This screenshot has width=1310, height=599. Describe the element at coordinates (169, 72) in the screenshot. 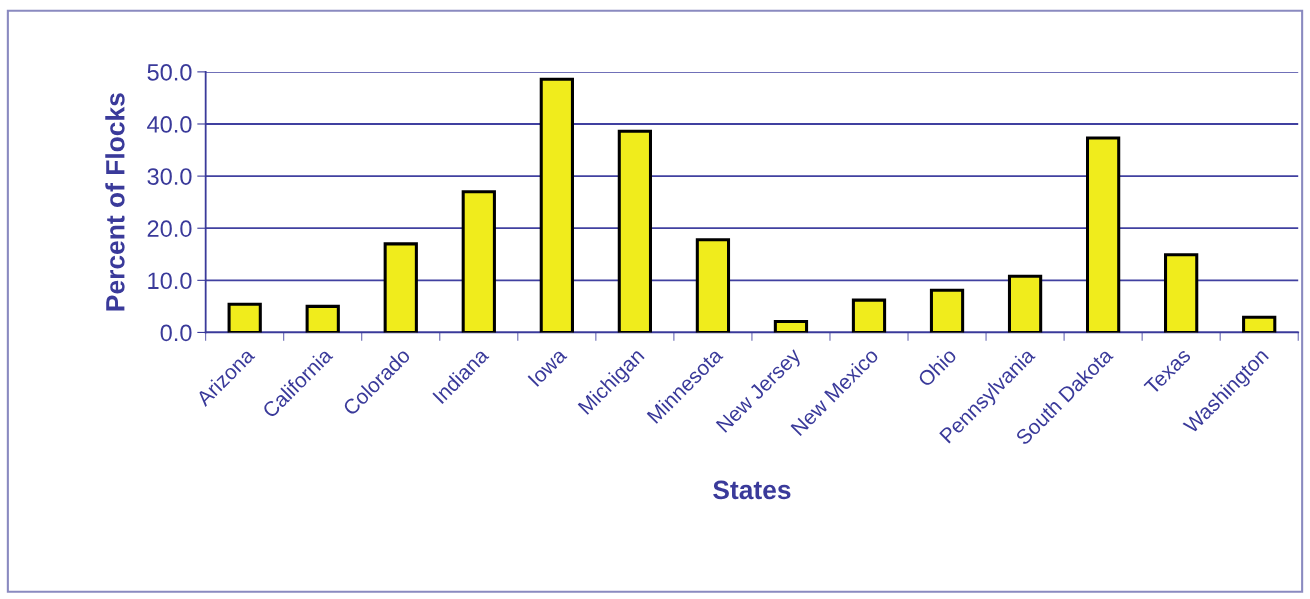

I see `y-tick-label: 50.0` at that location.